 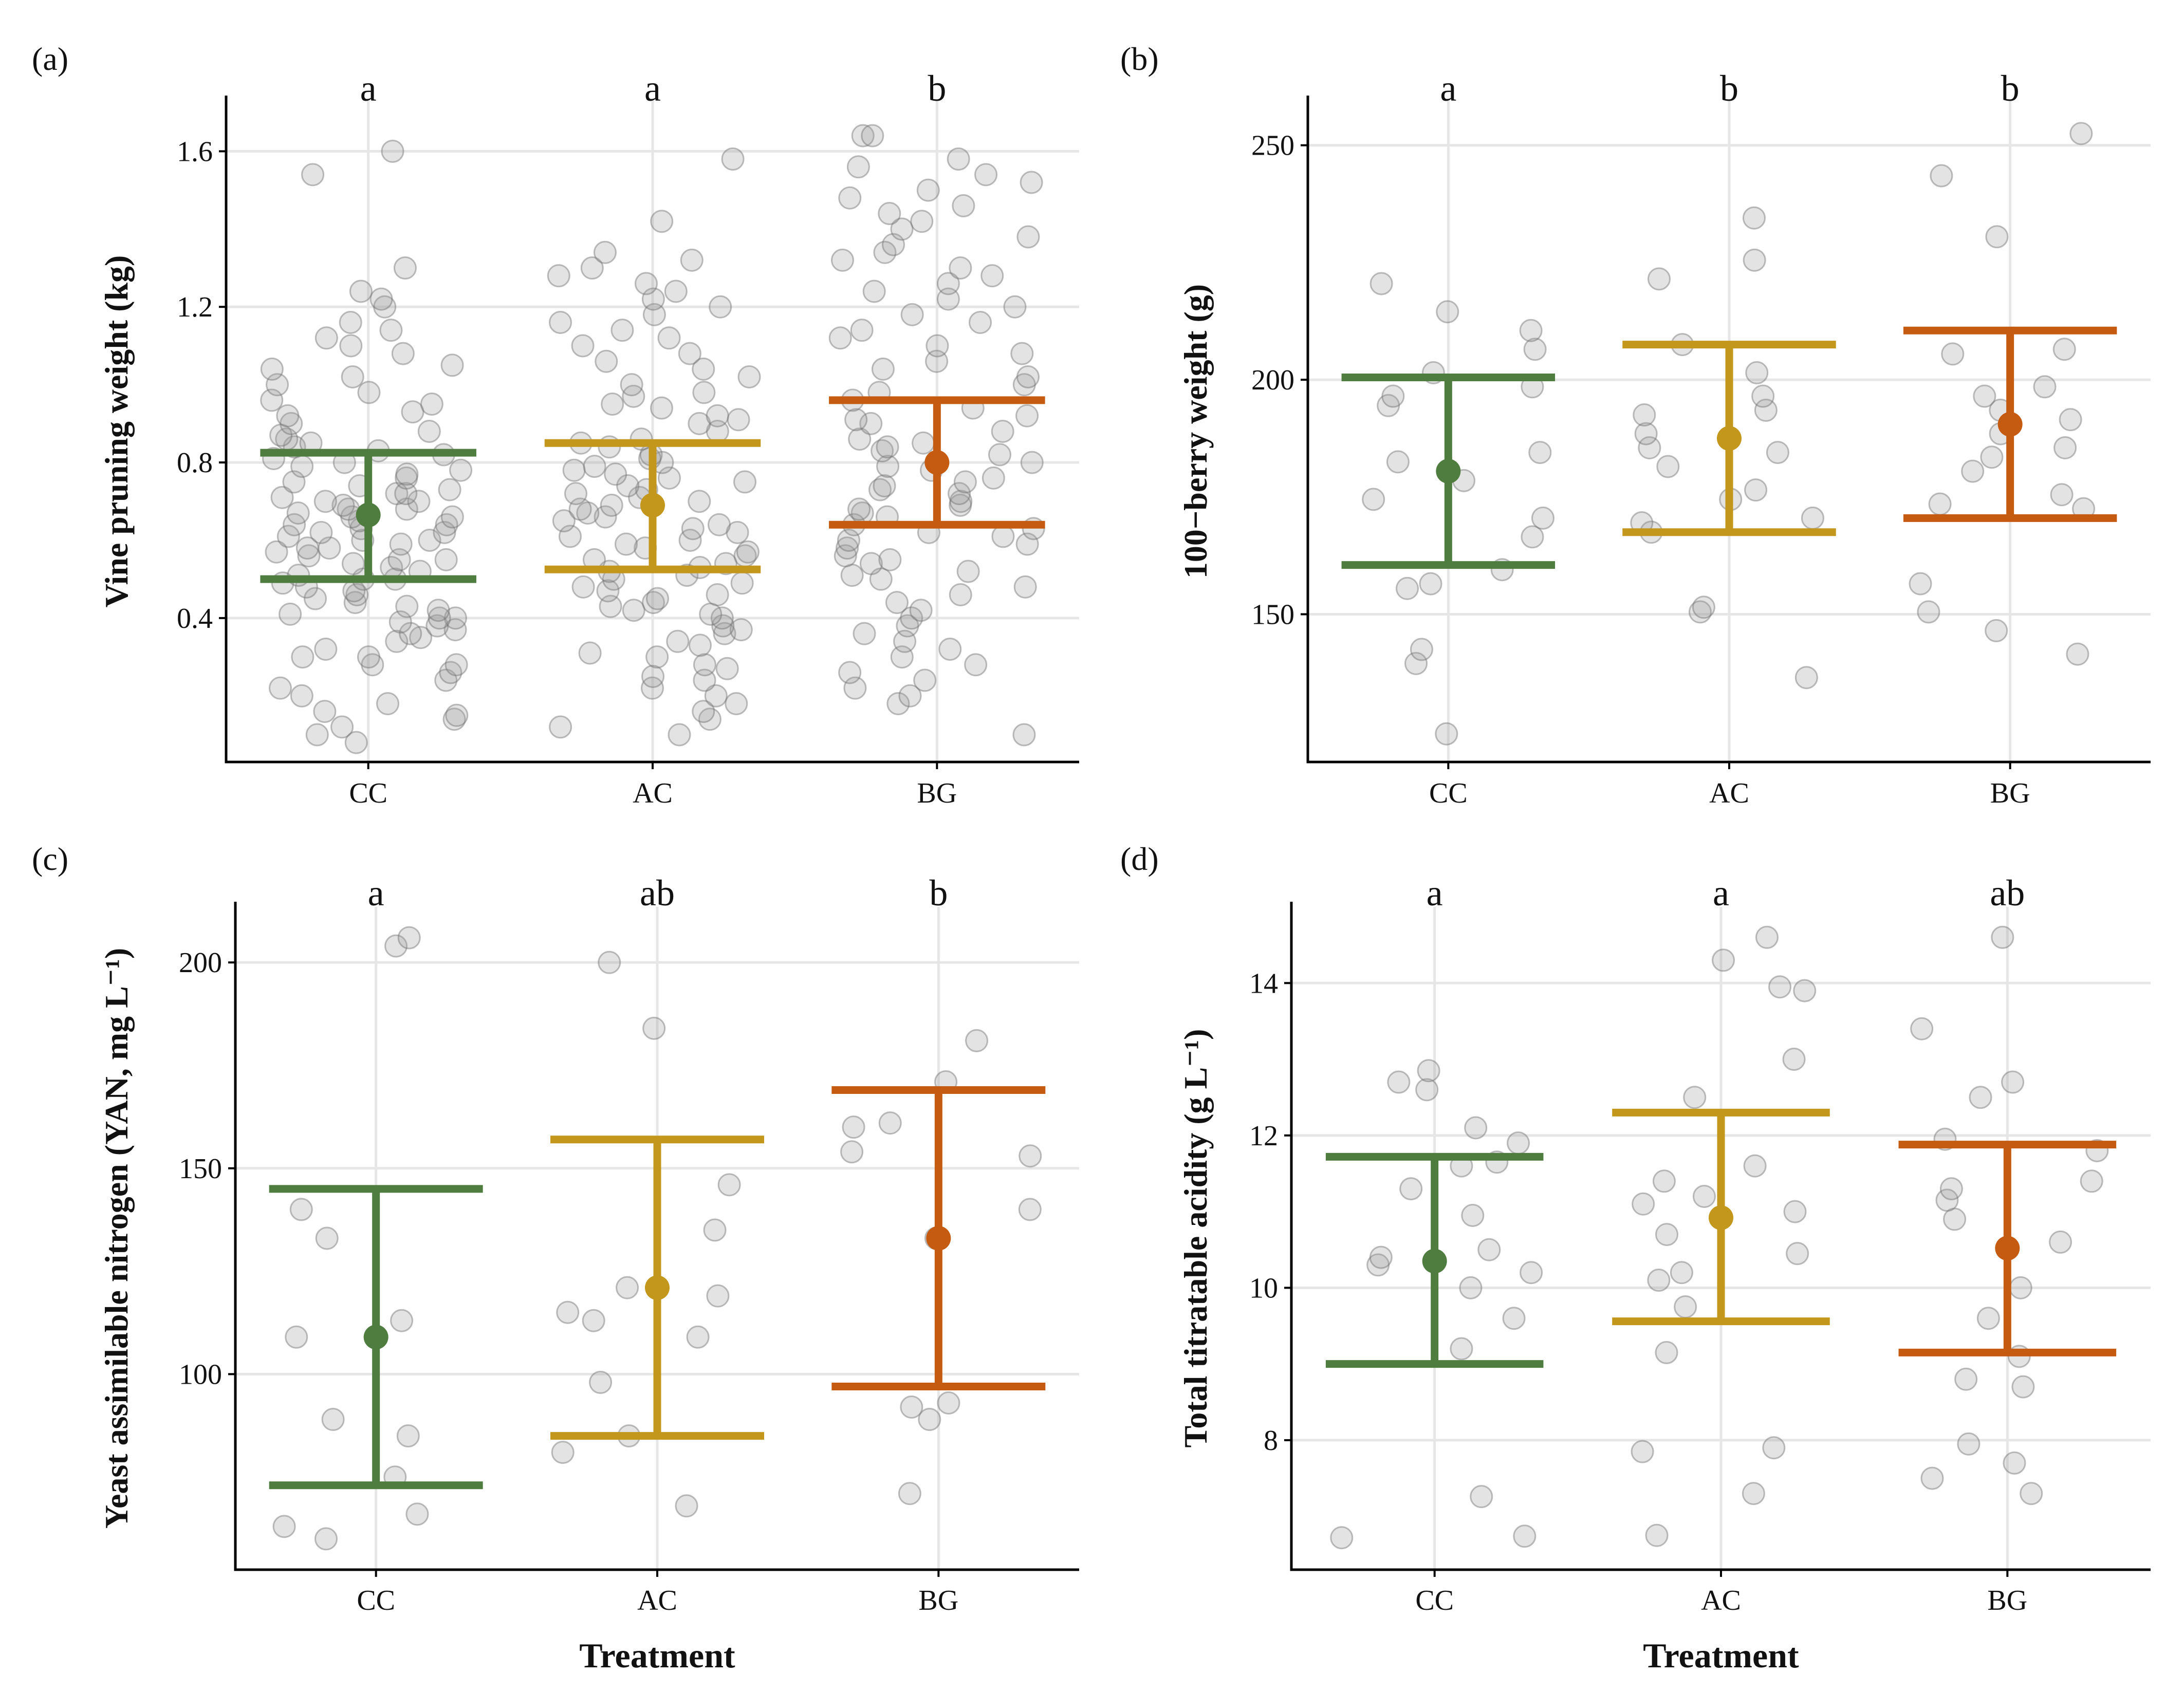 What do you see at coordinates (1721, 1655) in the screenshot?
I see `x-axis-label: Treatment` at bounding box center [1721, 1655].